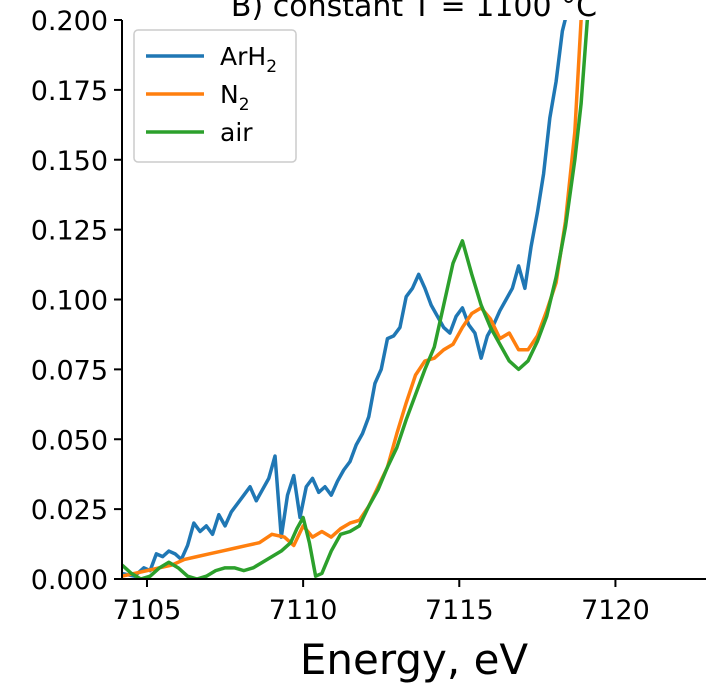  What do you see at coordinates (69, 161) in the screenshot?
I see `y-tick-label: 0.150` at bounding box center [69, 161].